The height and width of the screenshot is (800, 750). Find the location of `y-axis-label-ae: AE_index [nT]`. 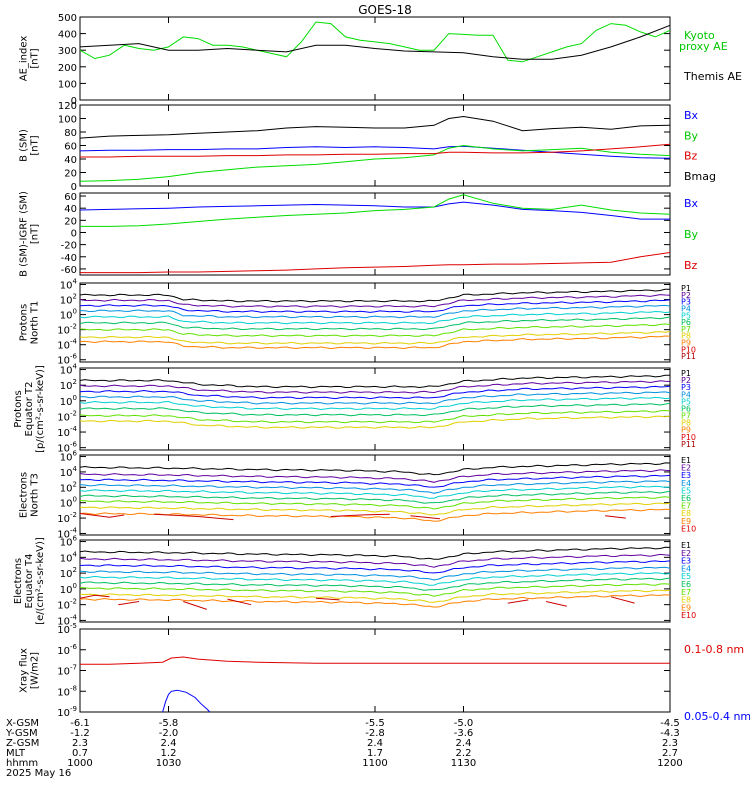

y-axis-label-ae: AE_index [nT] is located at coordinates (30, 59).